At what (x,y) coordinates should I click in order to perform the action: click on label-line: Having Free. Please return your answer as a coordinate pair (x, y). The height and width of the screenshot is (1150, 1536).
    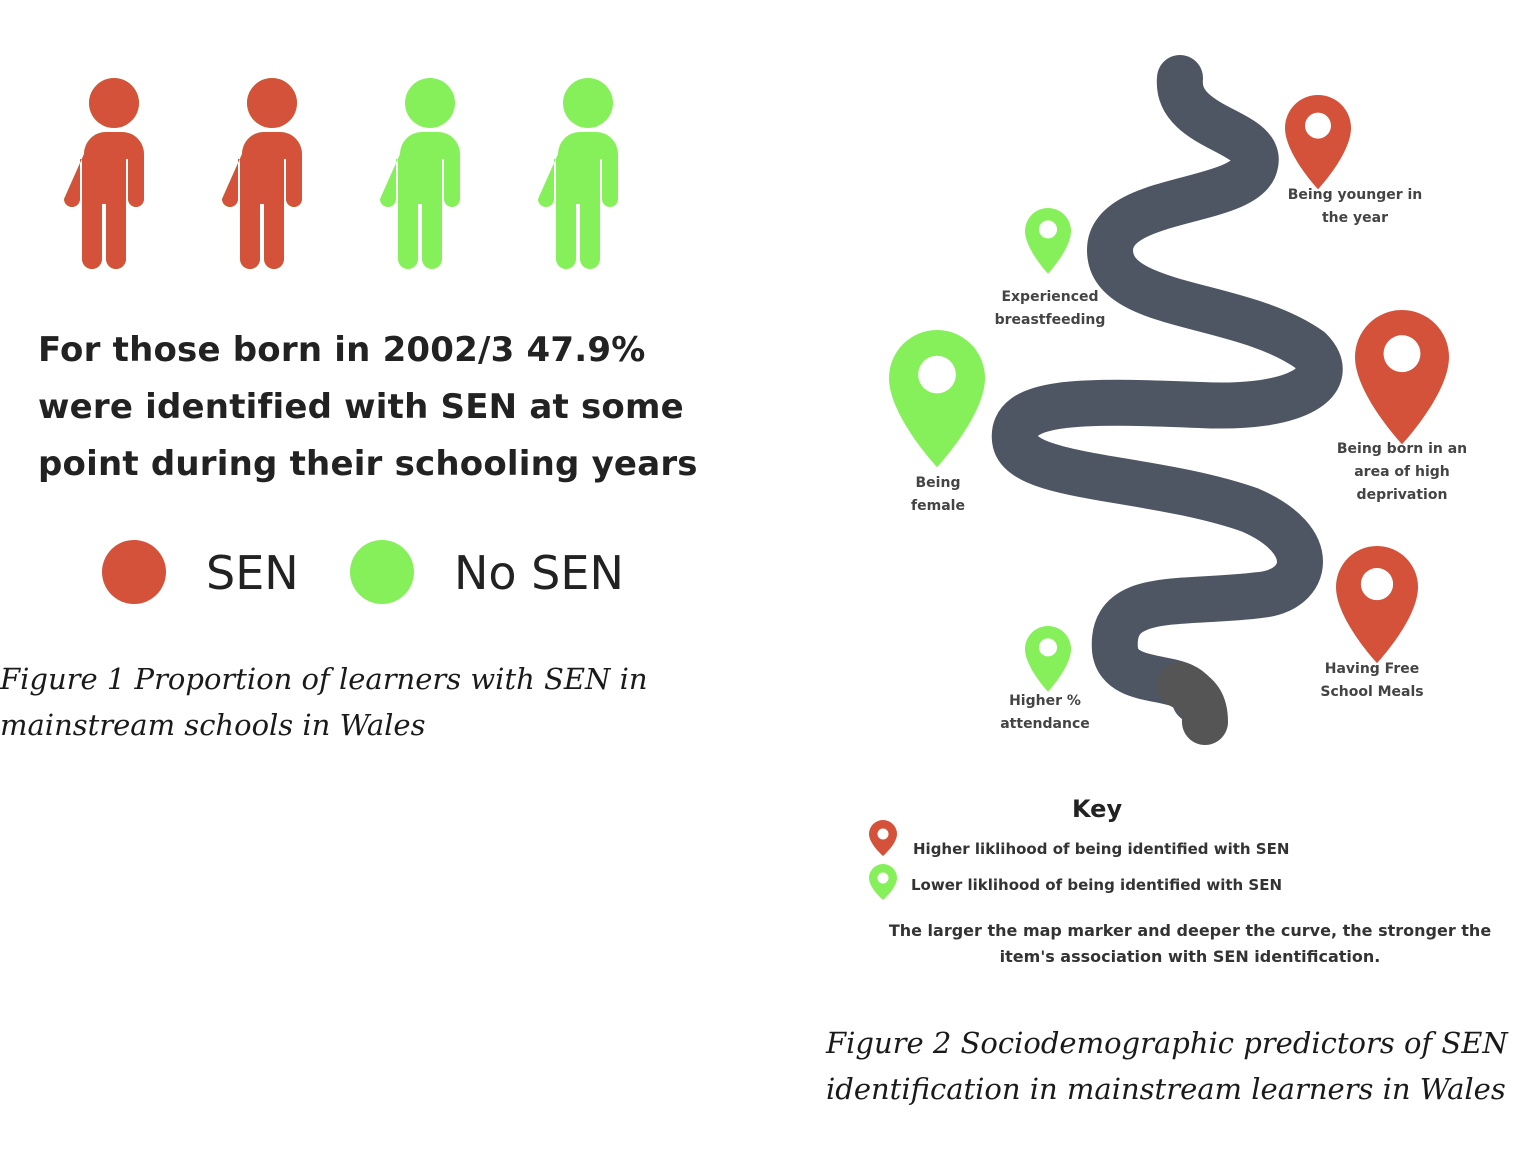
    Looking at the image, I should click on (1372, 669).